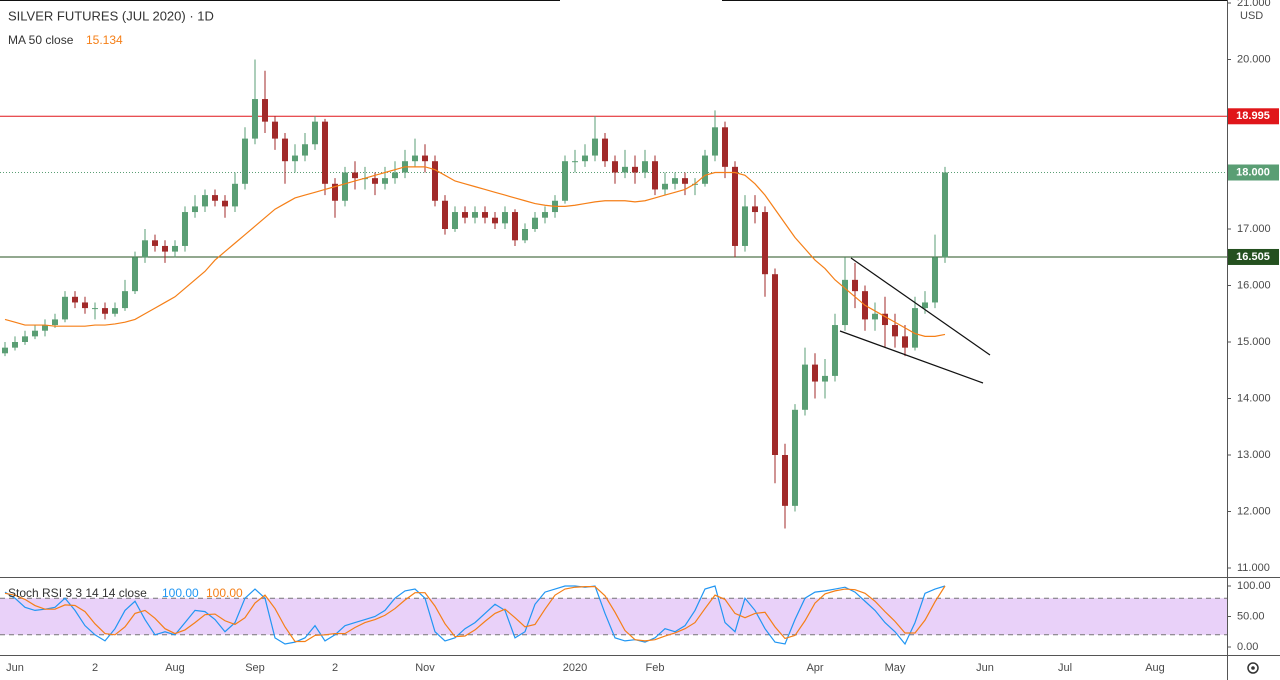  Describe the element at coordinates (1254, 285) in the screenshot. I see `y-tick-label: 16.000` at that location.